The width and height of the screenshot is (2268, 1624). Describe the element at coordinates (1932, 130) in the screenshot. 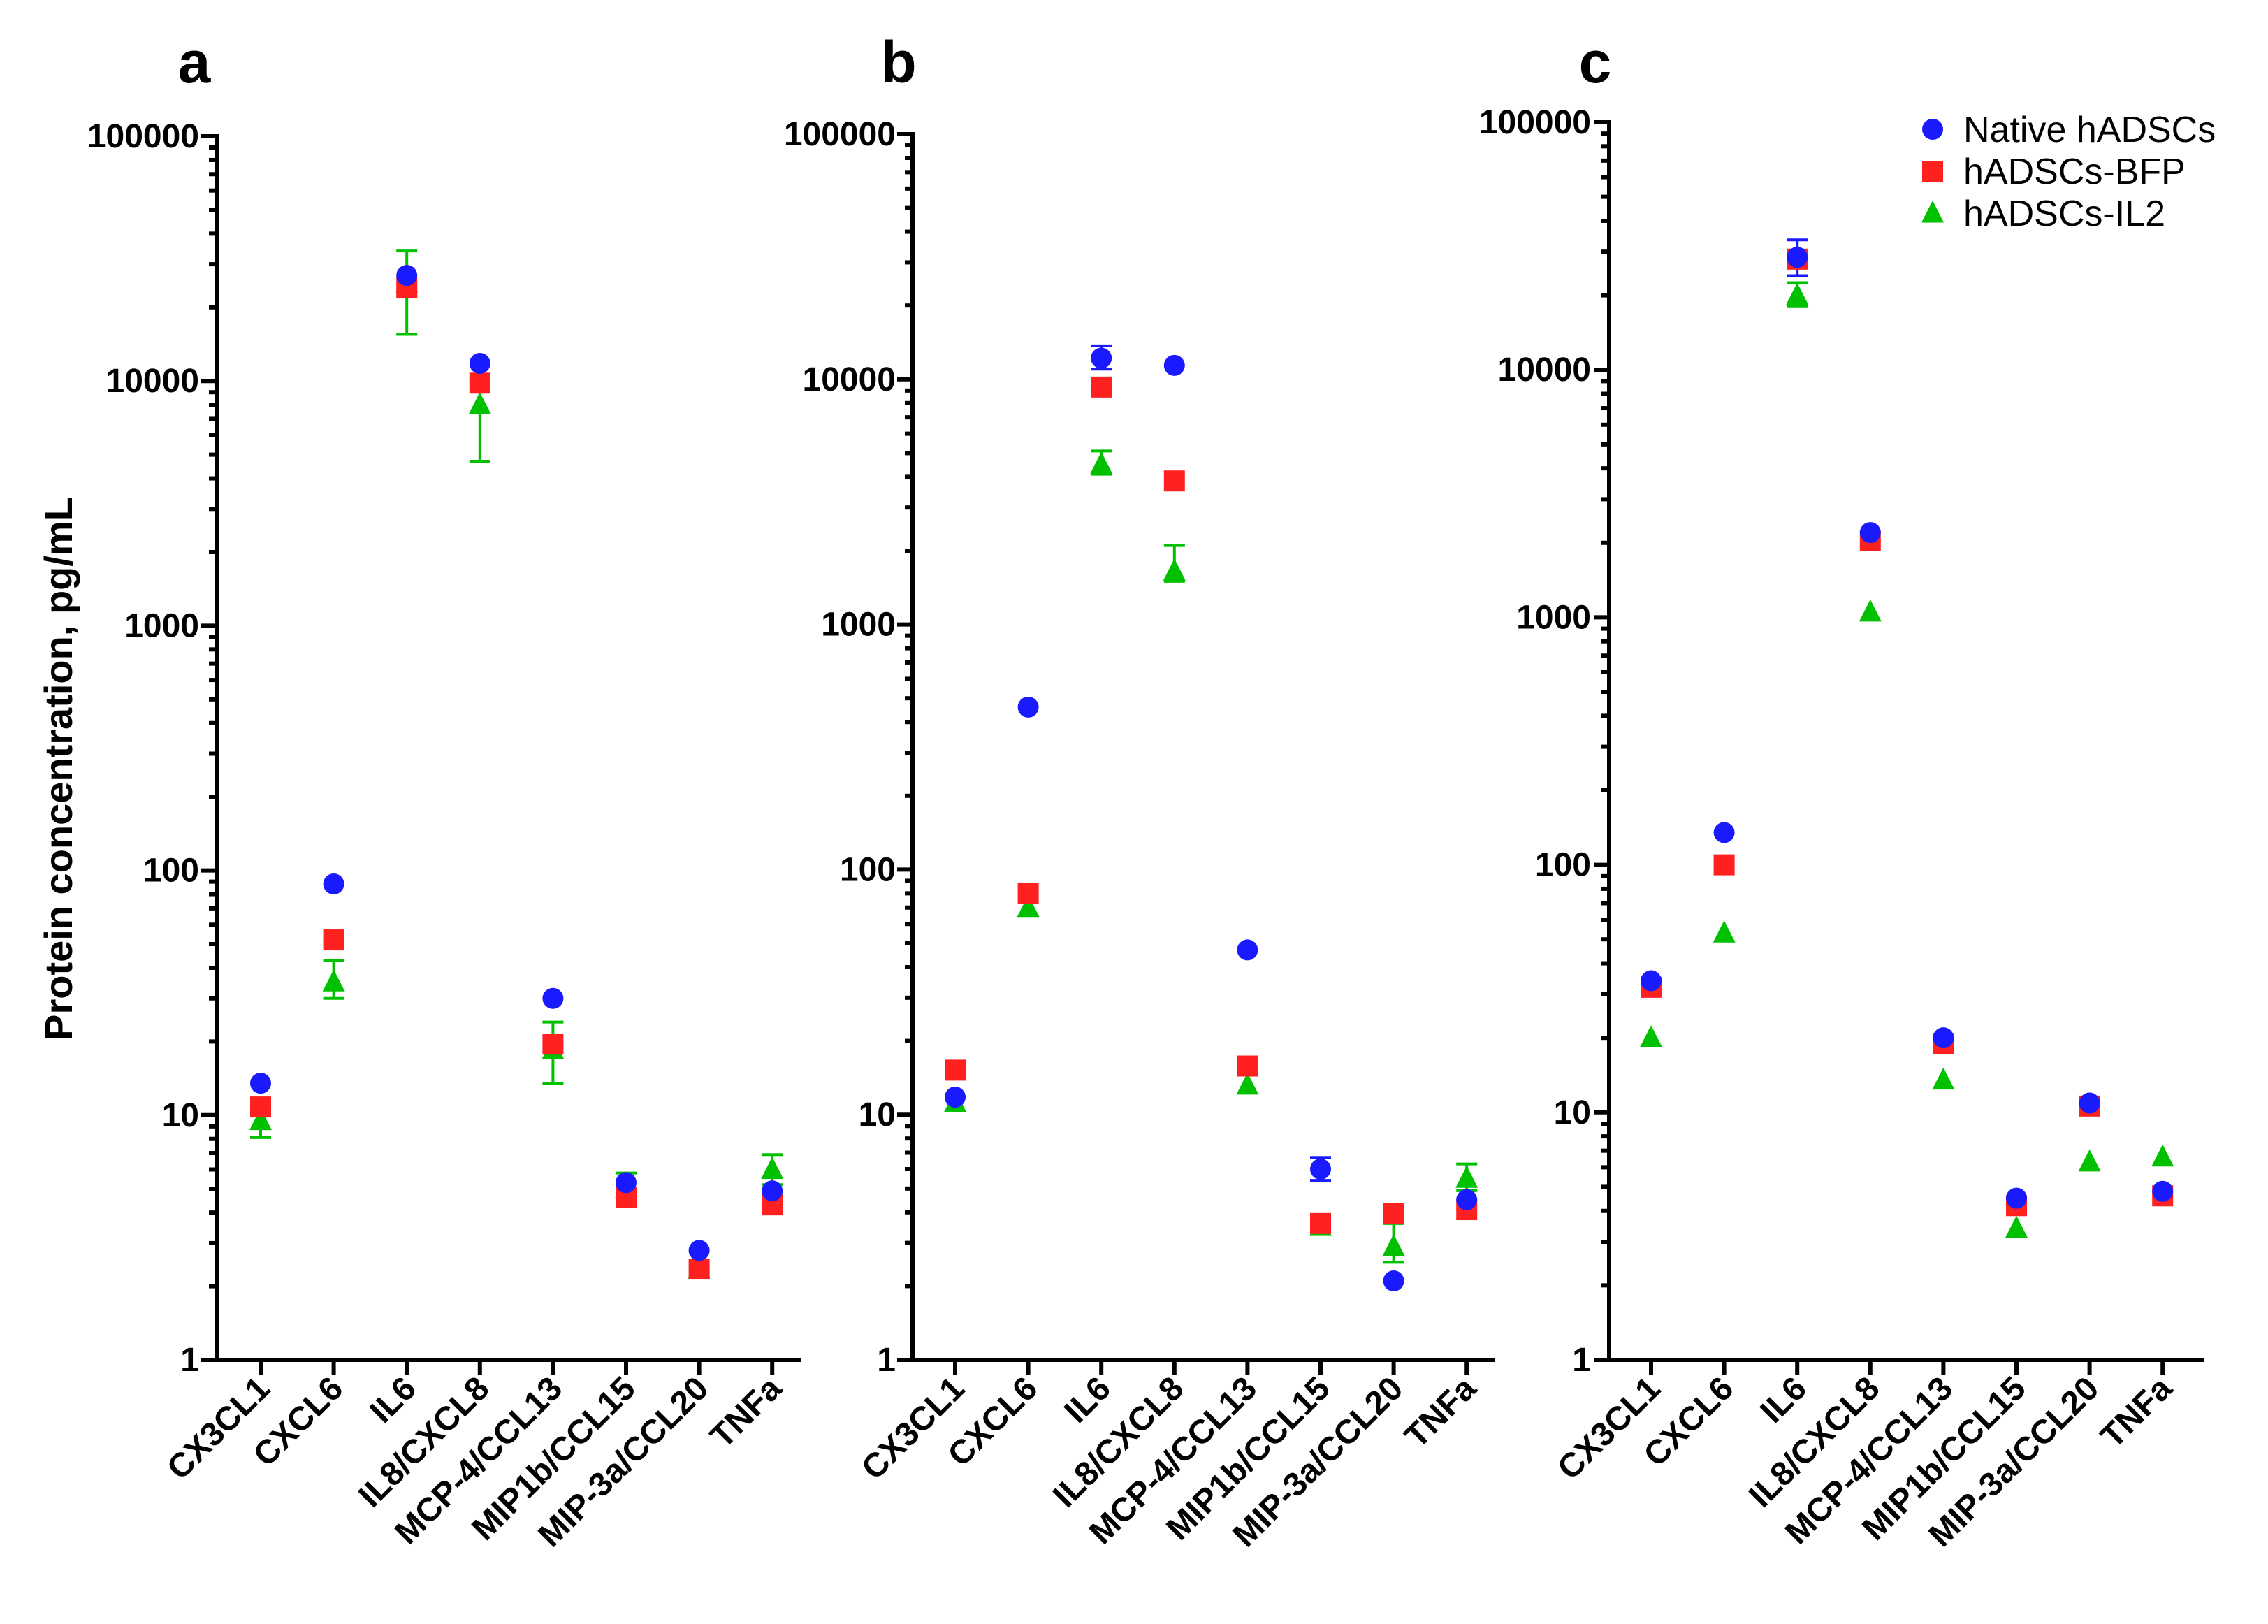

I see `legend-marker-native-hadscs` at that location.